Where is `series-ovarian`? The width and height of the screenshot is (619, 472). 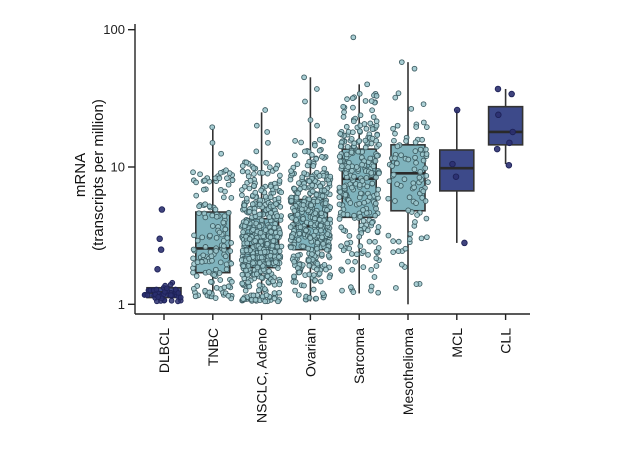
series-ovarian is located at coordinates (310, 188).